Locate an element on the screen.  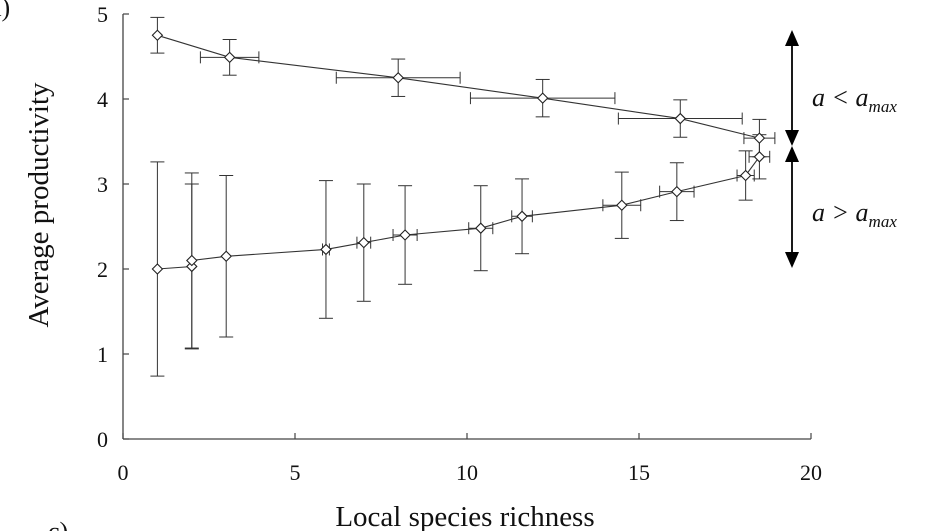
annotation-base: a > a is located at coordinates (840, 212).